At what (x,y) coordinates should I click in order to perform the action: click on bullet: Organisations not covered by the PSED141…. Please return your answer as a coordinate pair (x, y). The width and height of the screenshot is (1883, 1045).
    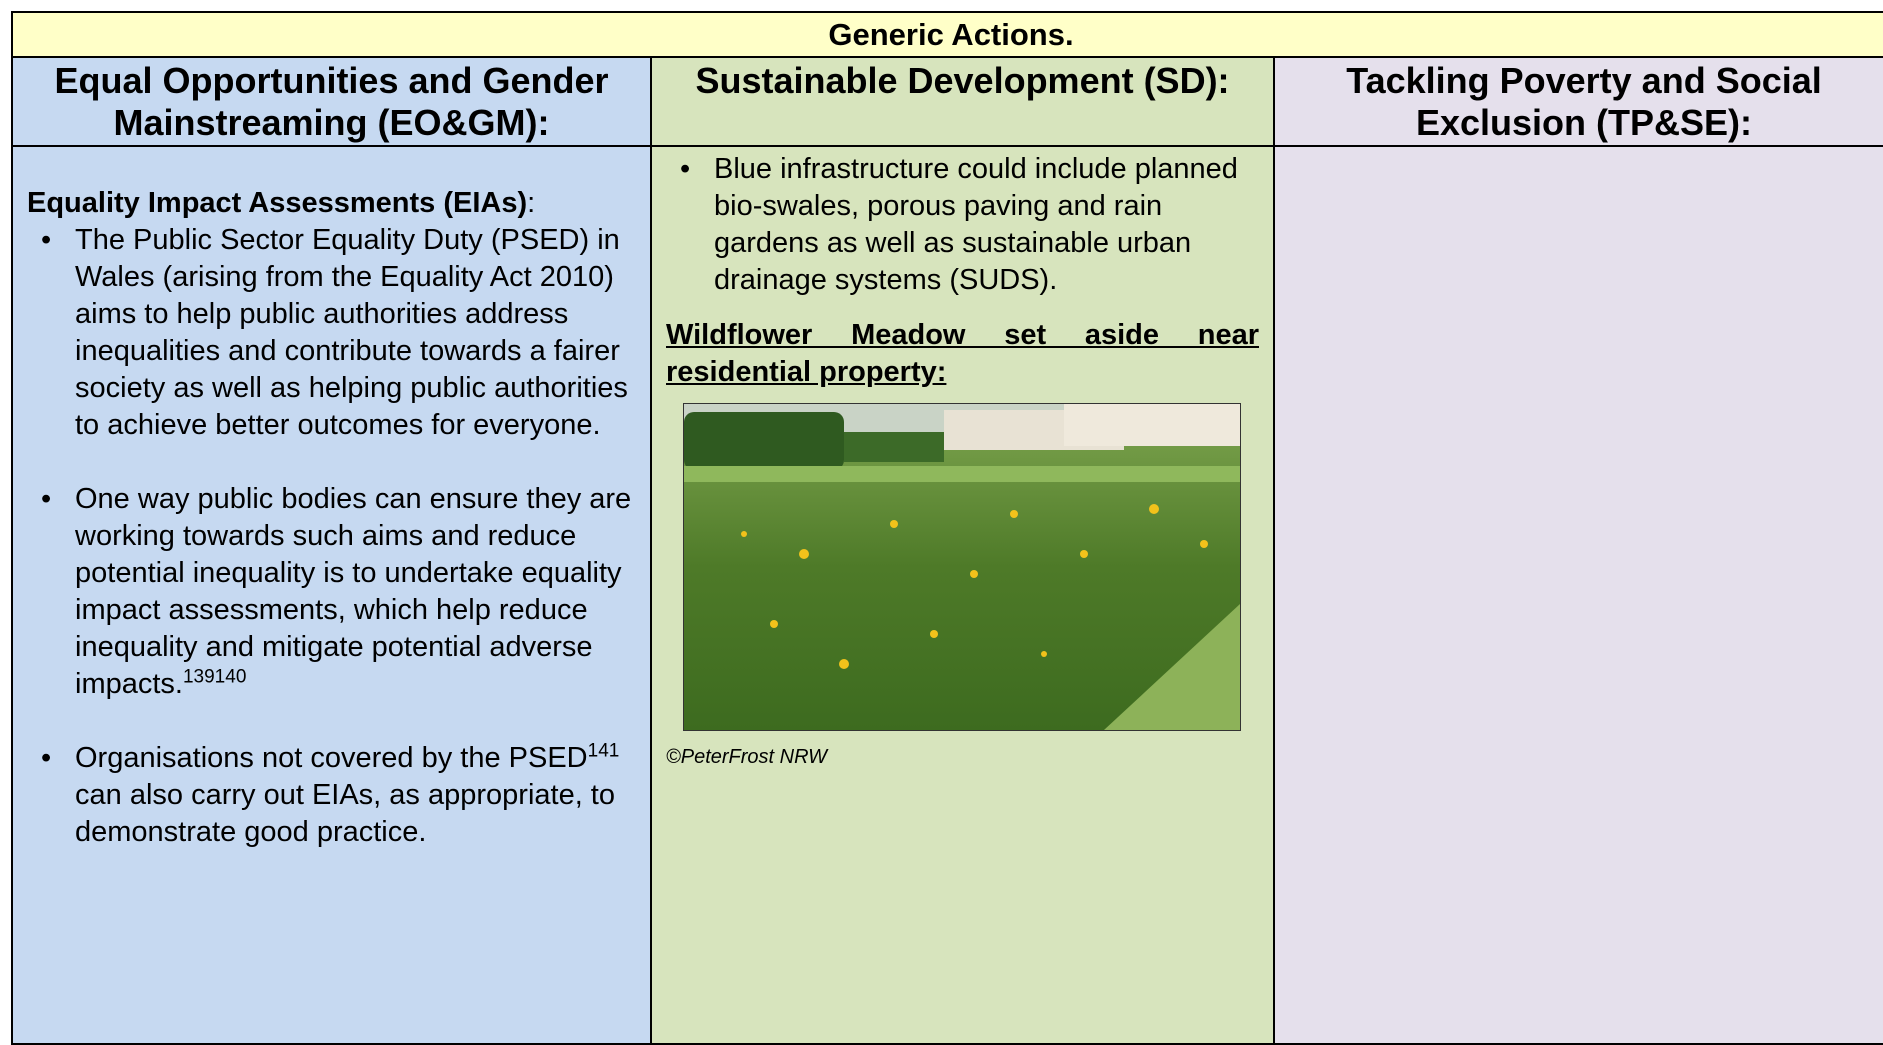
    Looking at the image, I should click on (331, 795).